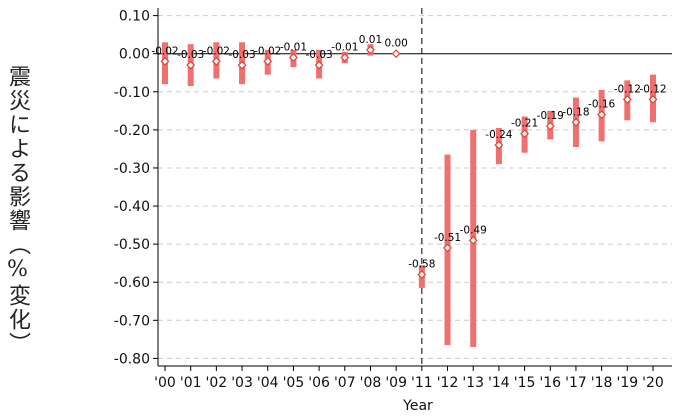  What do you see at coordinates (268, 383) in the screenshot?
I see `x-tick-label: '04` at bounding box center [268, 383].